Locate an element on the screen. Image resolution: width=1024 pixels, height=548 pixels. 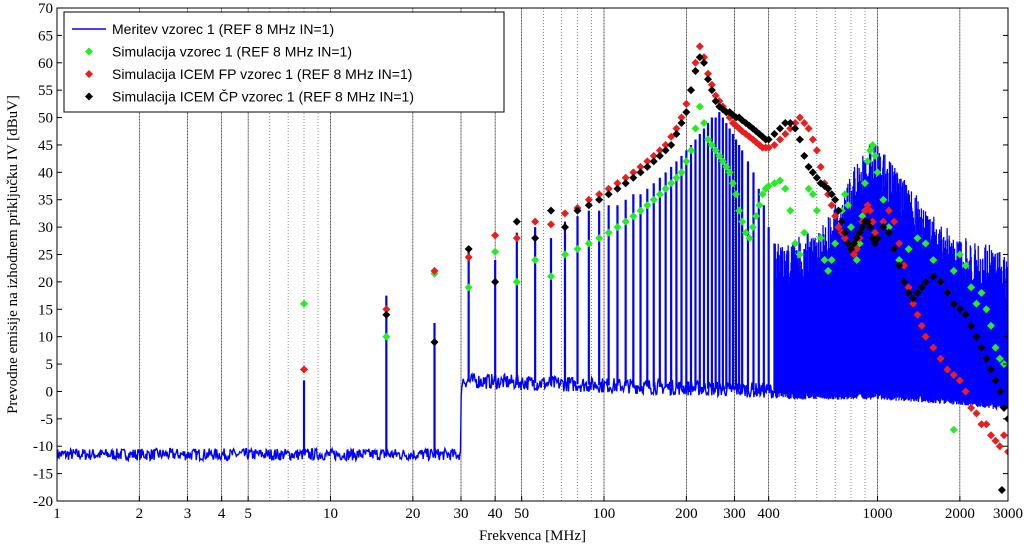
y-tick-label: -10 is located at coordinates (43, 447).